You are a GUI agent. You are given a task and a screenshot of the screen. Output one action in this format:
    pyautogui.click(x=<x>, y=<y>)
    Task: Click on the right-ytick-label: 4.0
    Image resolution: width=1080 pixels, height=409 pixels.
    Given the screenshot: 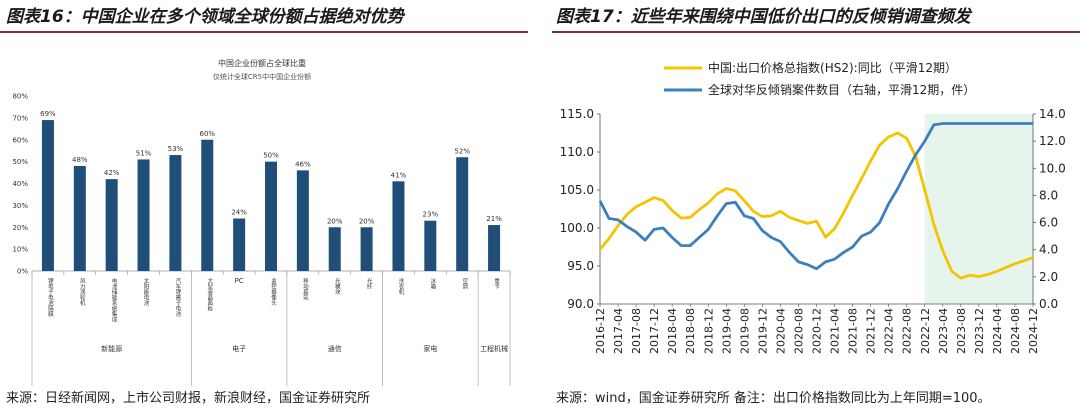 What is the action you would take?
    pyautogui.click(x=1048, y=250)
    